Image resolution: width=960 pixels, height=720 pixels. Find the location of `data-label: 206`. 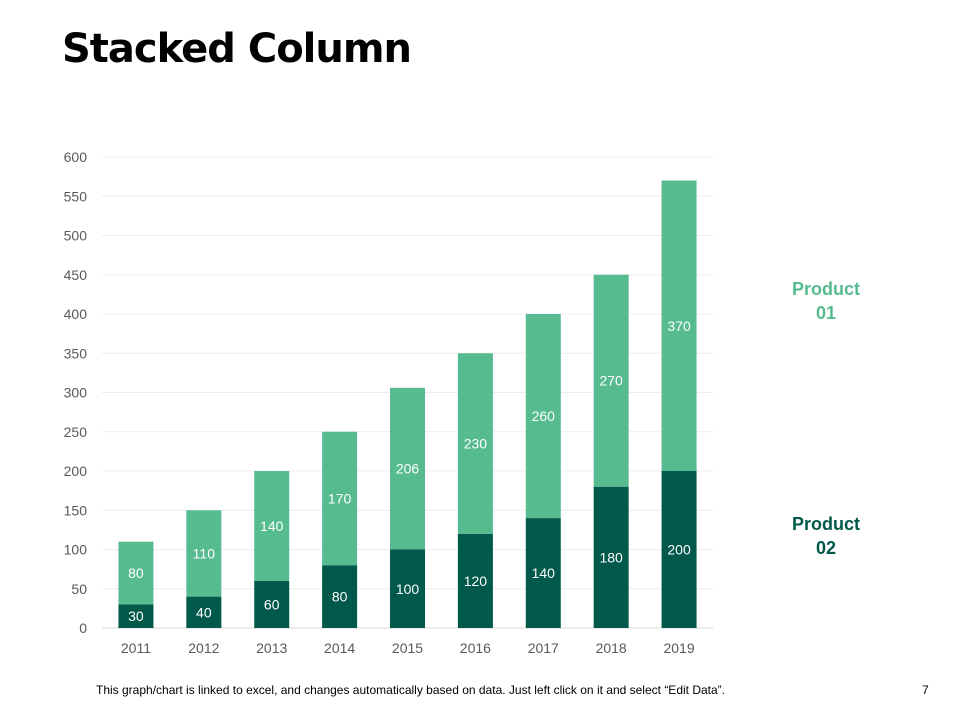

data-label: 206 is located at coordinates (408, 469).